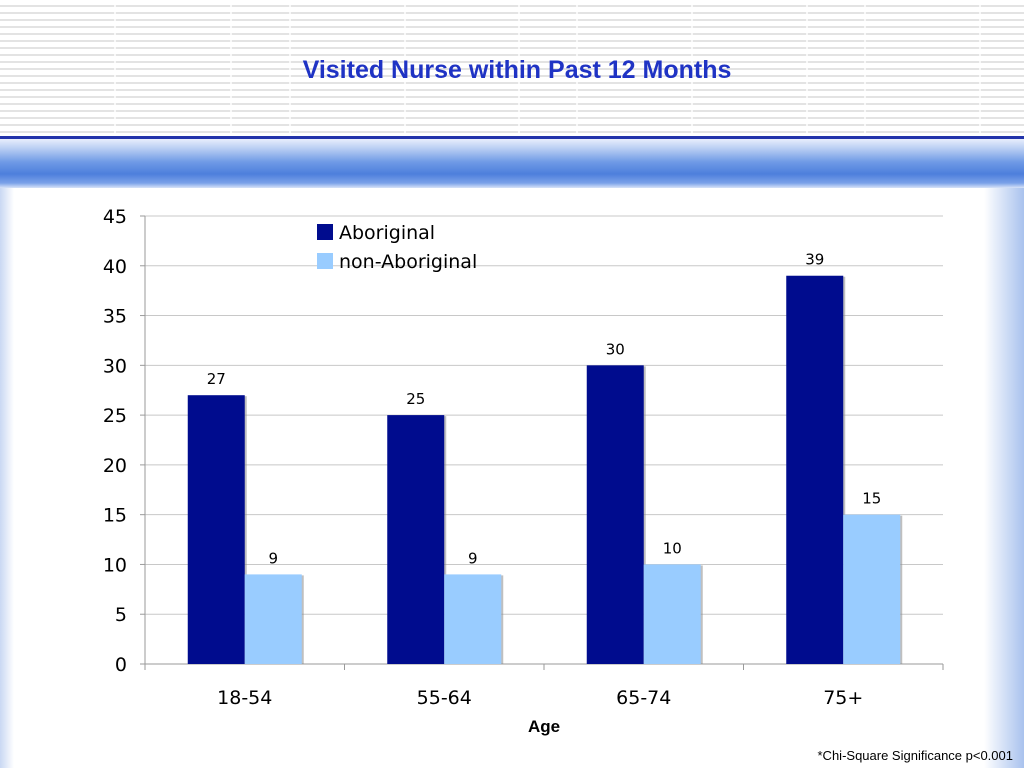 The height and width of the screenshot is (768, 1024). Describe the element at coordinates (115, 366) in the screenshot. I see `y-tick-label: 30` at that location.